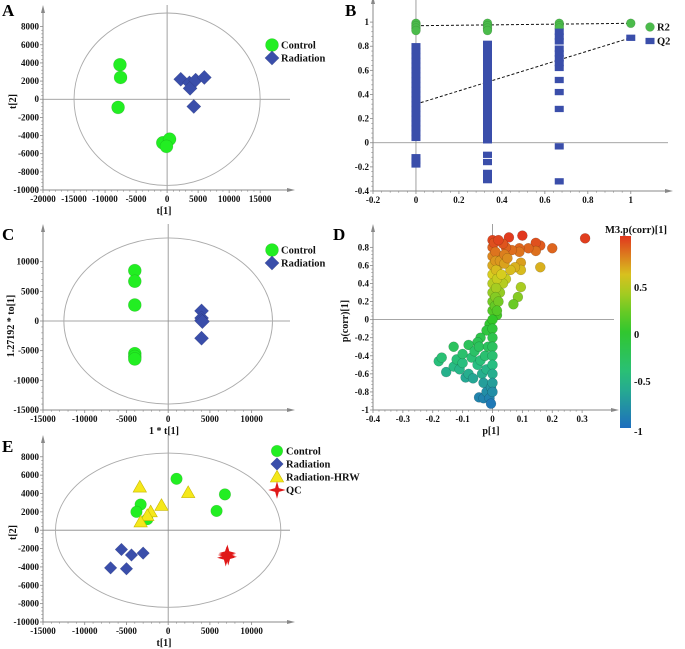 Image resolution: width=685 pixels, height=649 pixels. I want to click on y-tick-label: -6000, so click(28, 154).